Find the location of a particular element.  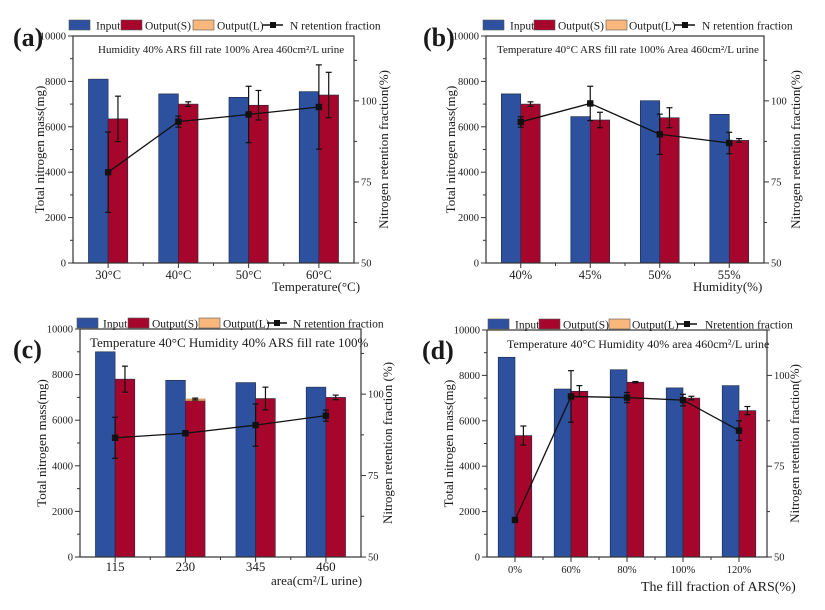

x-tick-label: 30°C is located at coordinates (108, 275).